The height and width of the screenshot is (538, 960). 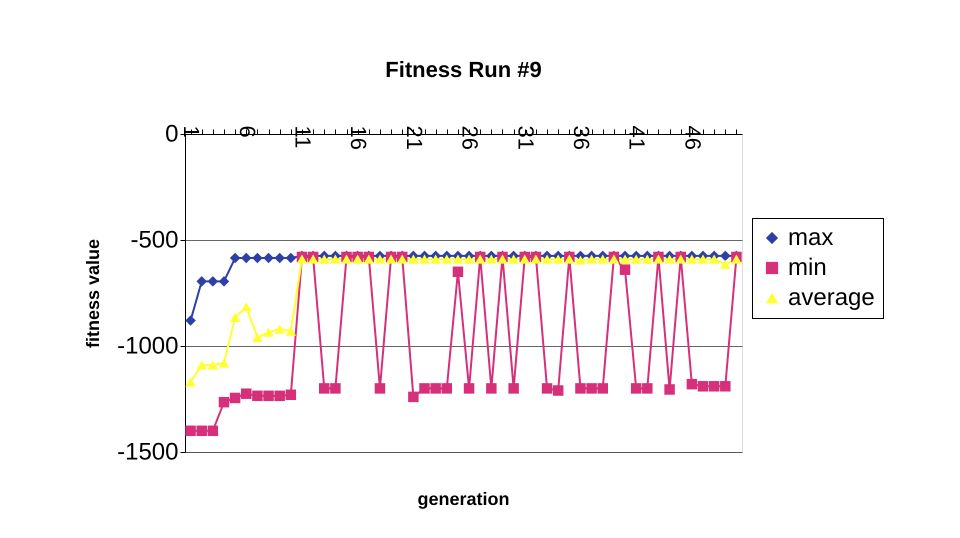 What do you see at coordinates (147, 452) in the screenshot?
I see `y-tick-label: -1500` at bounding box center [147, 452].